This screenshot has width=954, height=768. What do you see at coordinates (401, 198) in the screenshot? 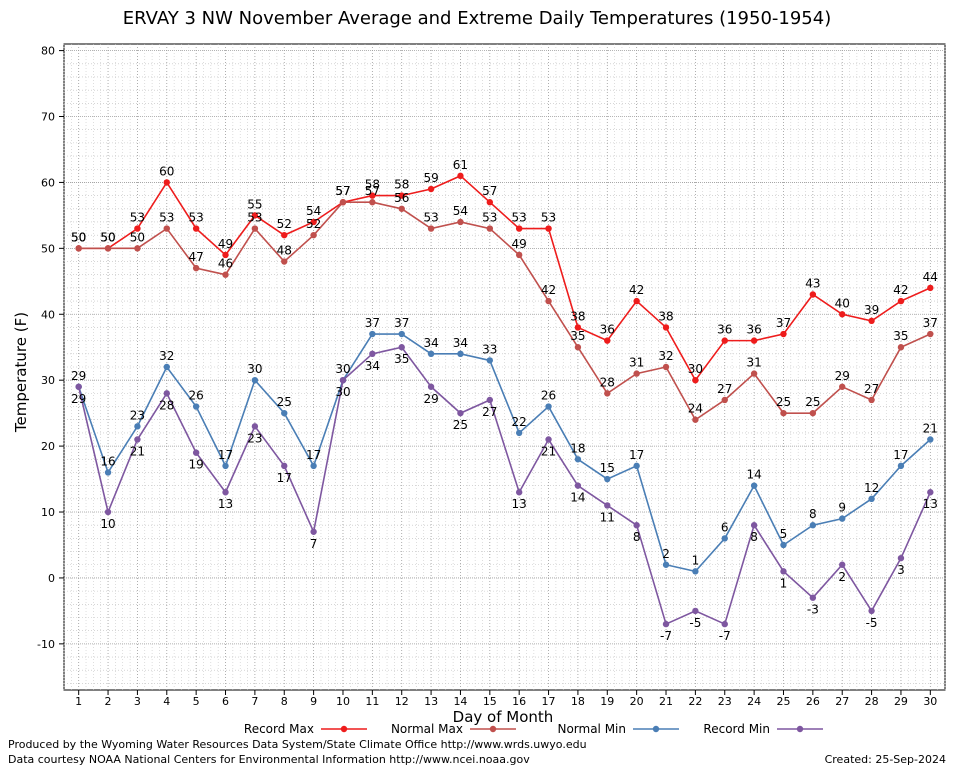
I see `data-label: 56` at bounding box center [401, 198].